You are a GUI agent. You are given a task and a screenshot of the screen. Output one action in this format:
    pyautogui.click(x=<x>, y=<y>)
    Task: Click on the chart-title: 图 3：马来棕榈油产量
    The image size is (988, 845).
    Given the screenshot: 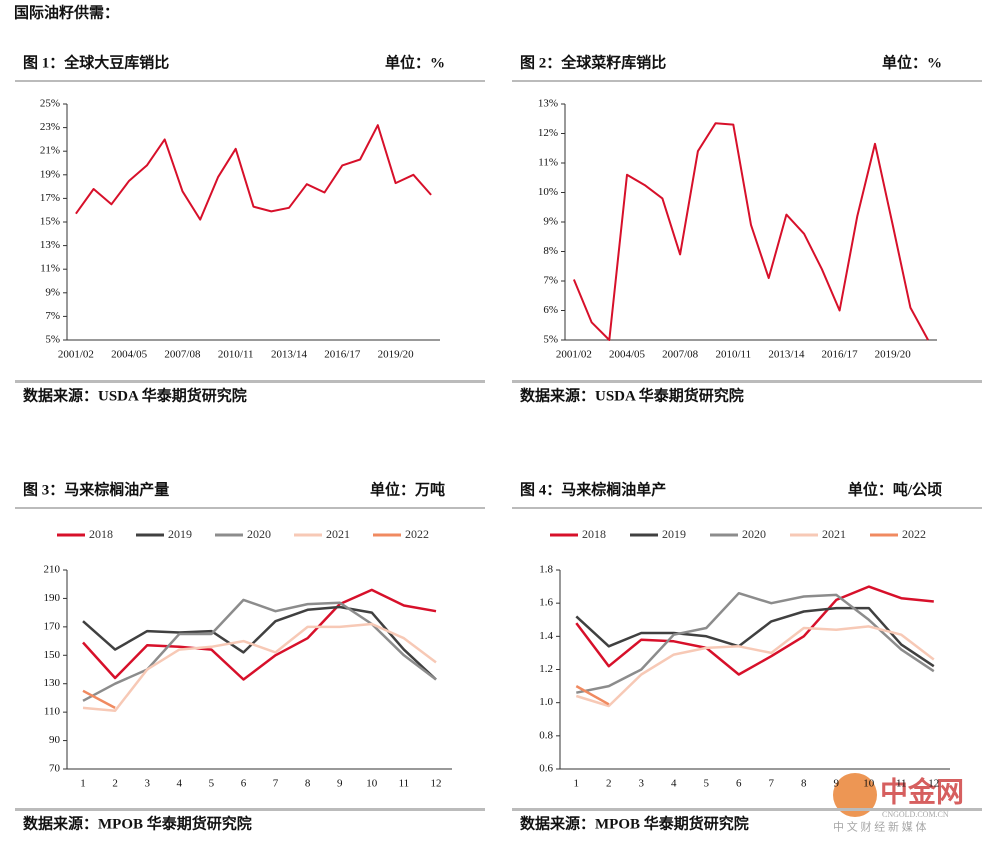 What is the action you would take?
    pyautogui.click(x=96, y=489)
    